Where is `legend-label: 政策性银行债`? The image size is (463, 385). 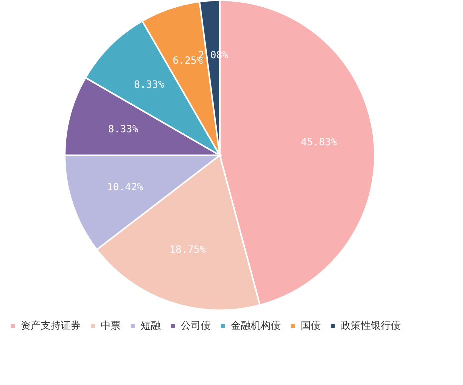 legend-label: 政策性银行债 is located at coordinates (371, 326).